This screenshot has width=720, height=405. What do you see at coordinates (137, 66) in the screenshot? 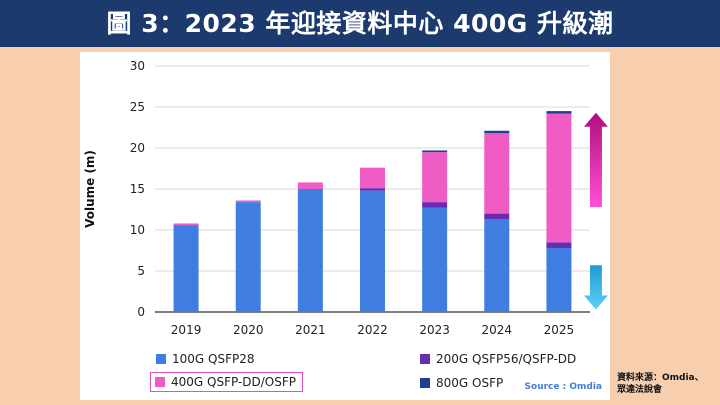
I see `y-tick-label-30: 30` at bounding box center [137, 66].